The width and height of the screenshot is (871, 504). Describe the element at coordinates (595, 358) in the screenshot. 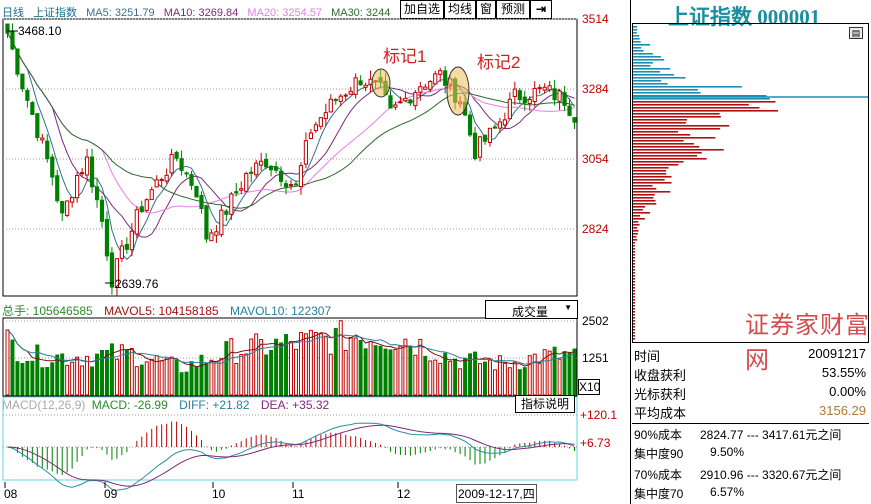

I see `volume-tick: 1251` at that location.